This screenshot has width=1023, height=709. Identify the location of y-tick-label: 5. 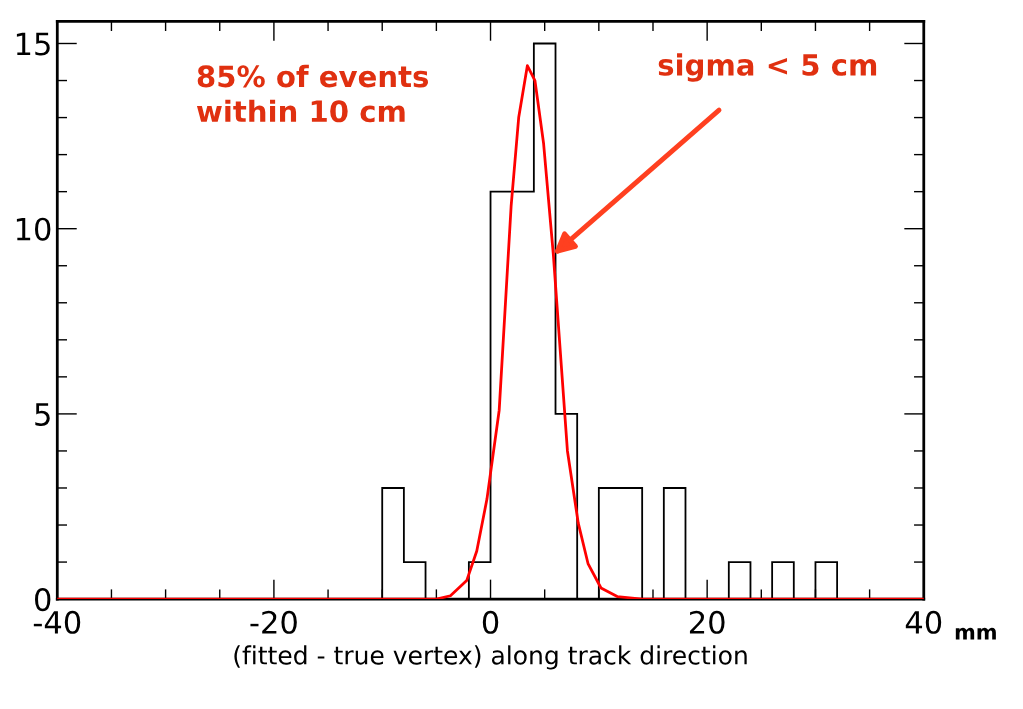
(42, 414).